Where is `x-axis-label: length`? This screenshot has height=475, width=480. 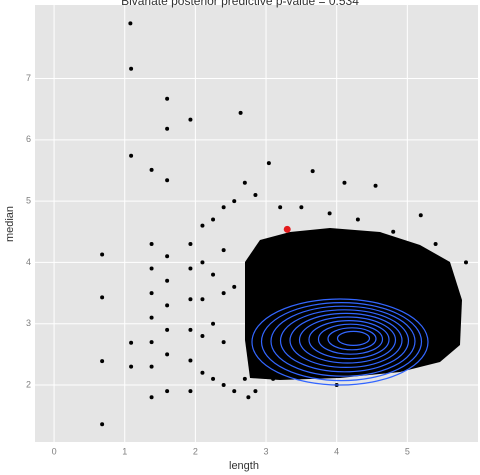 x-axis-label: length is located at coordinates (244, 466).